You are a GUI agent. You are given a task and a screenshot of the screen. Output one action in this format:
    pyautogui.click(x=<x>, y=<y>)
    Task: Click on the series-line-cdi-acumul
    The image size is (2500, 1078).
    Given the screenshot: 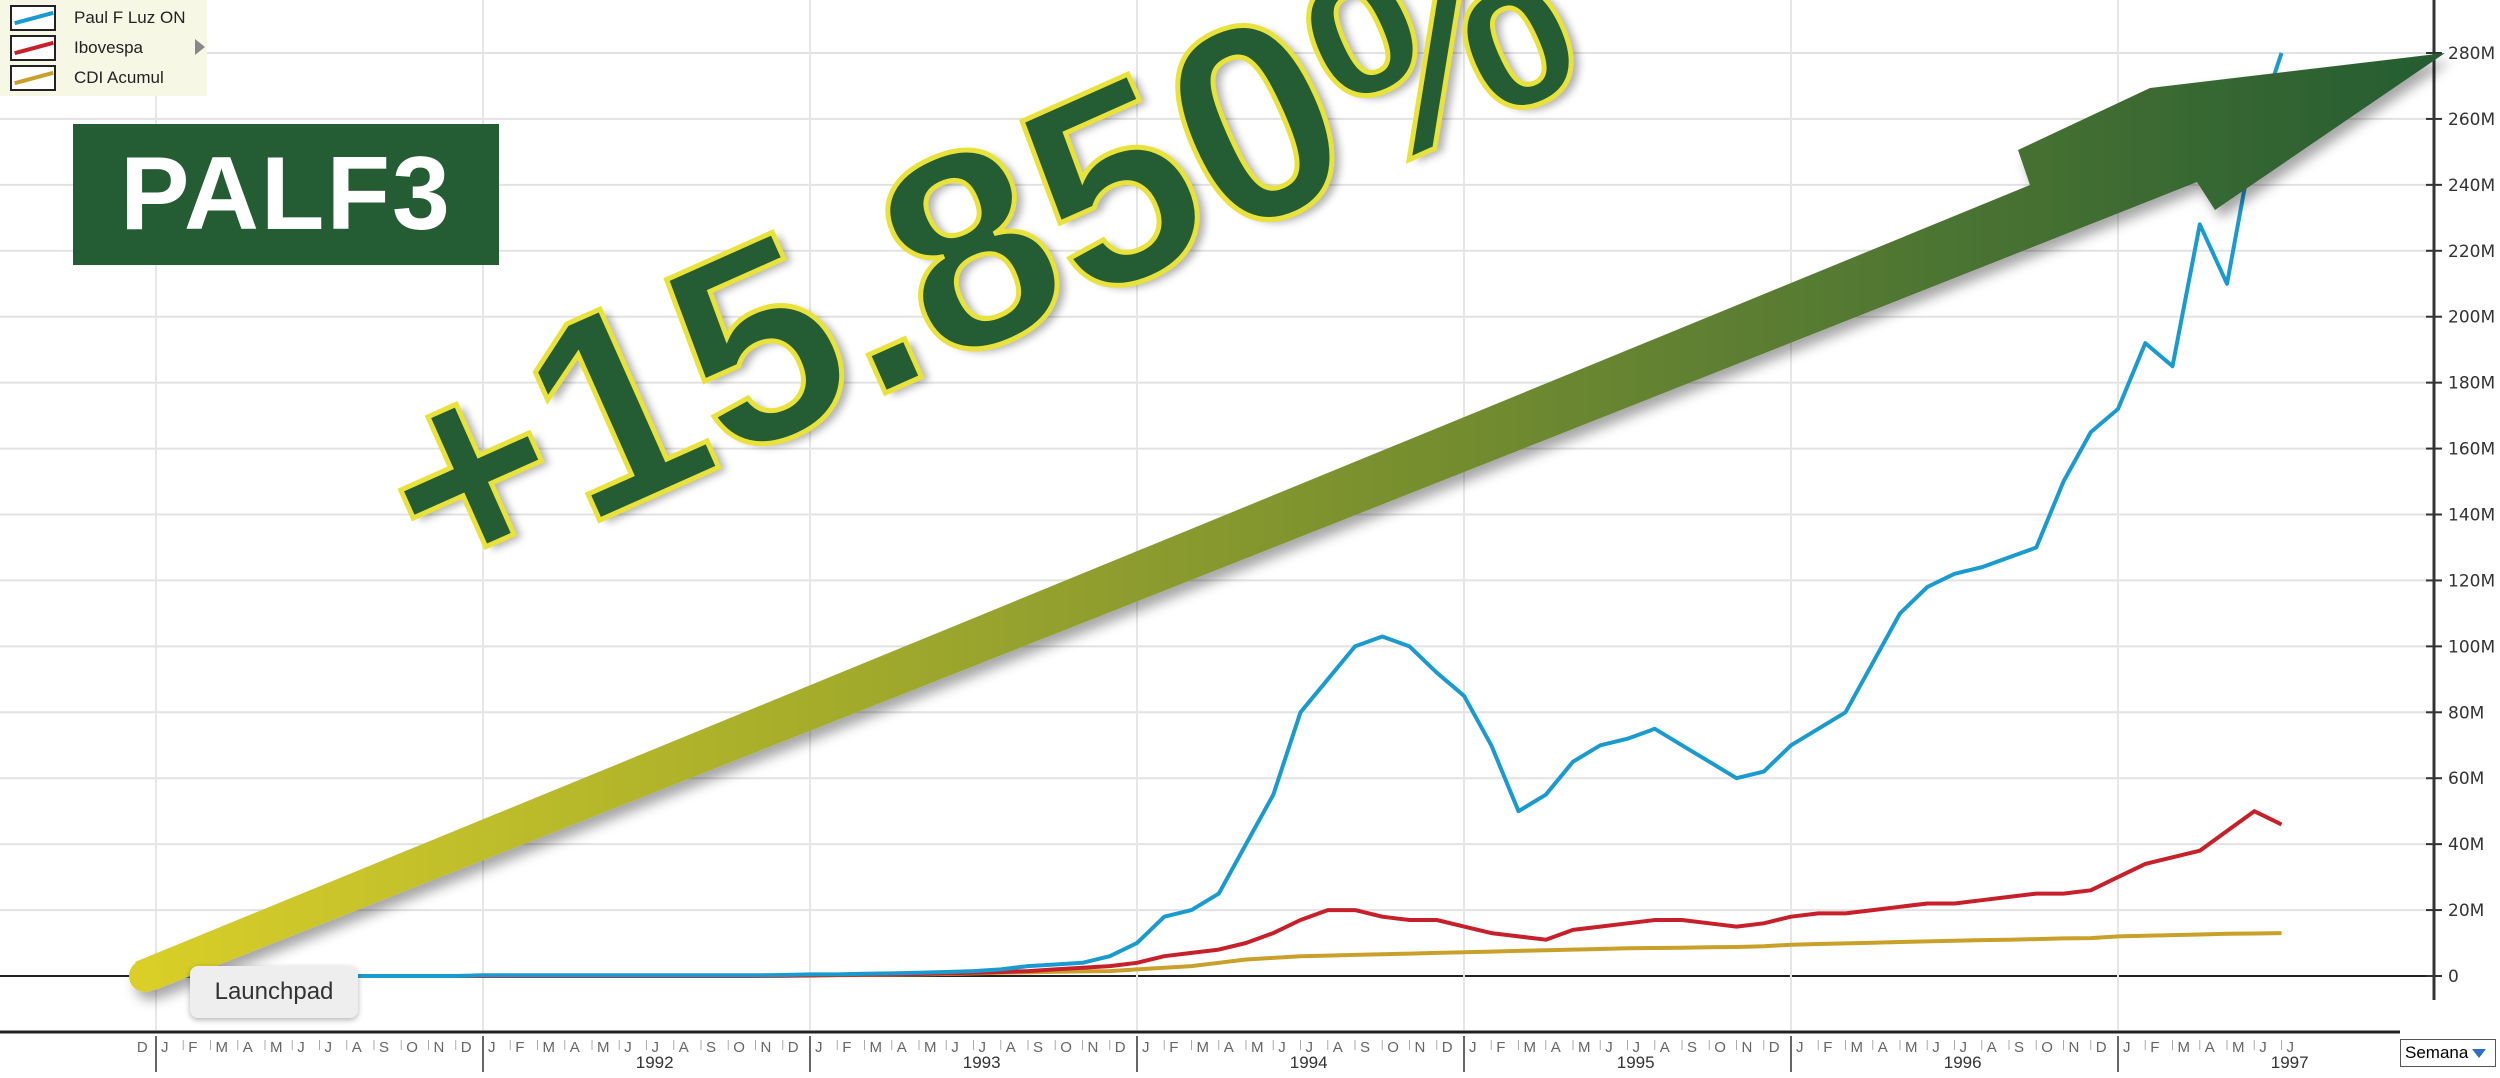 What is the action you would take?
    pyautogui.click(x=1219, y=954)
    